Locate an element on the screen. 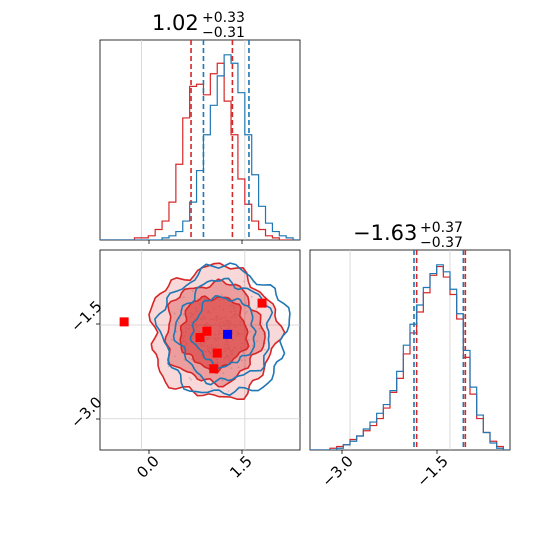  xtick-label-0: 0.0 is located at coordinates (148, 467).